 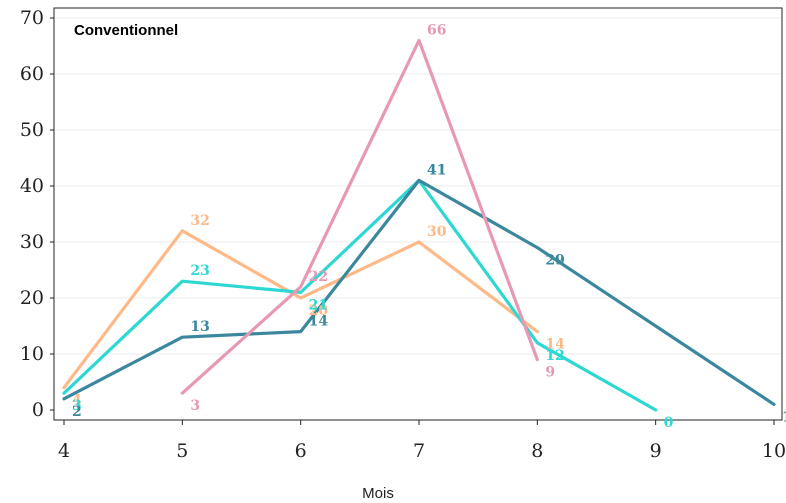 What do you see at coordinates (318, 277) in the screenshot?
I see `data-label: 22` at bounding box center [318, 277].